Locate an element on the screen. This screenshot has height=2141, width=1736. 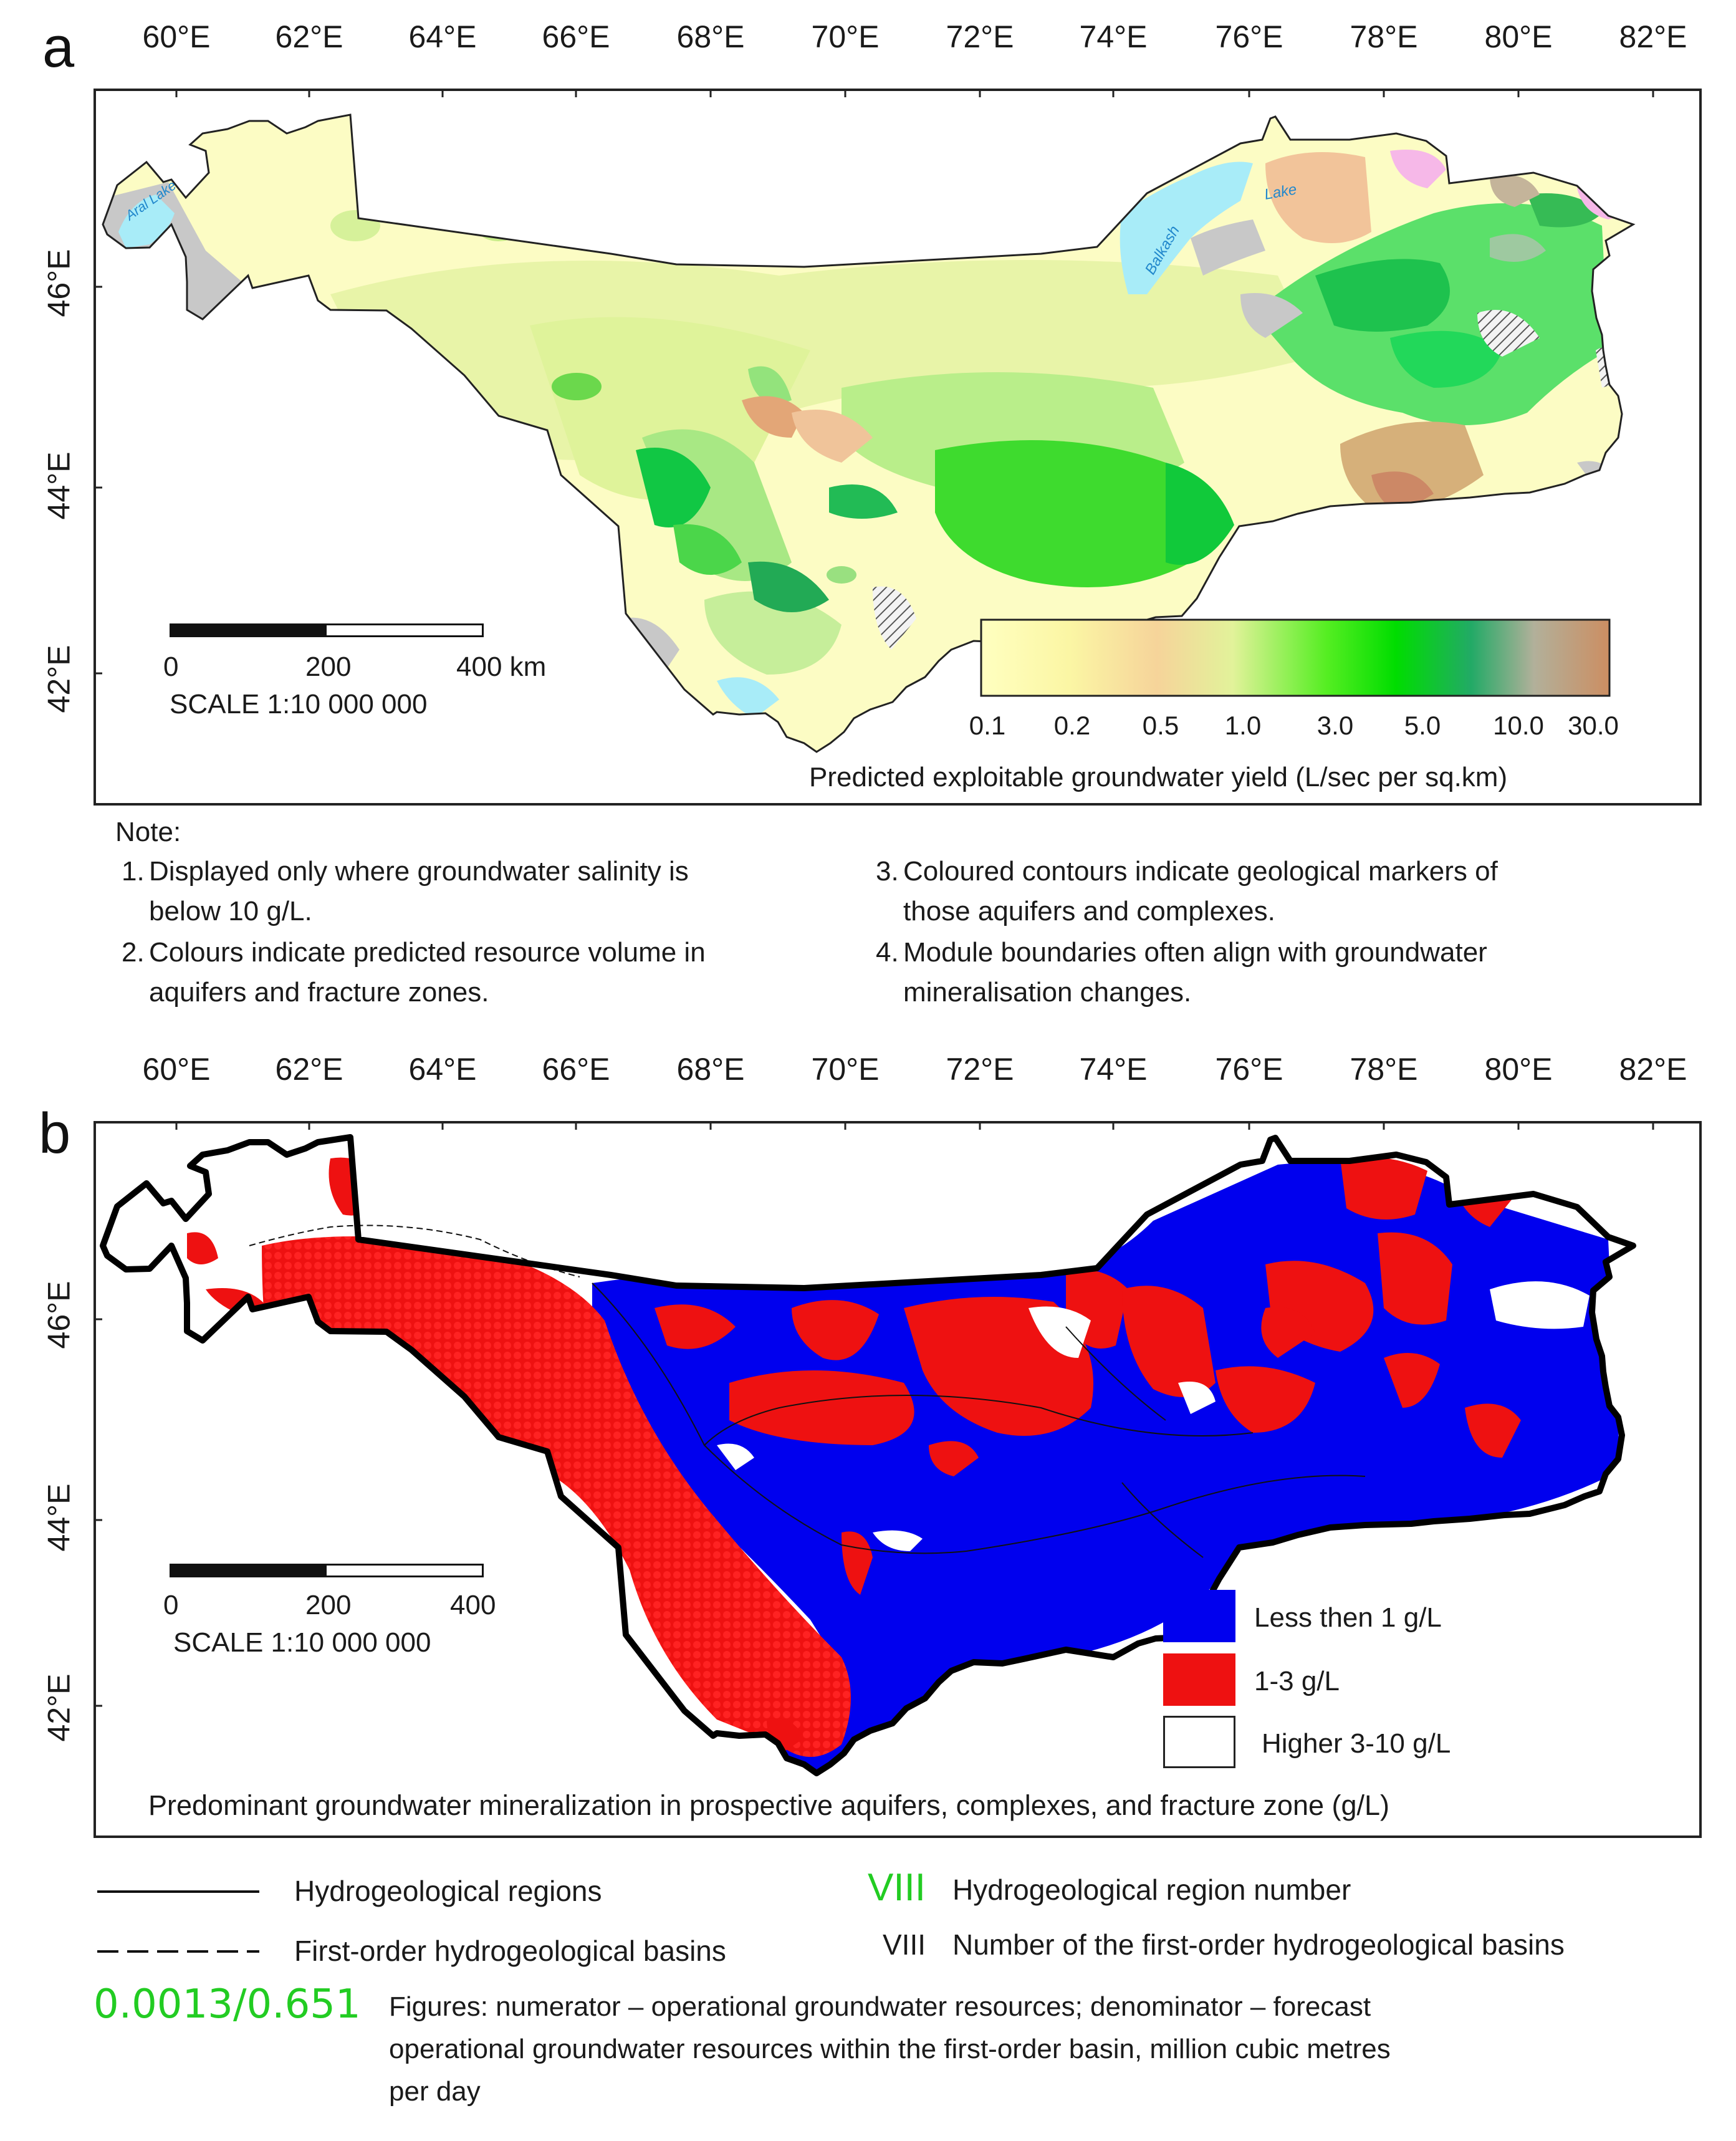
note-num: 1. is located at coordinates (133, 871).